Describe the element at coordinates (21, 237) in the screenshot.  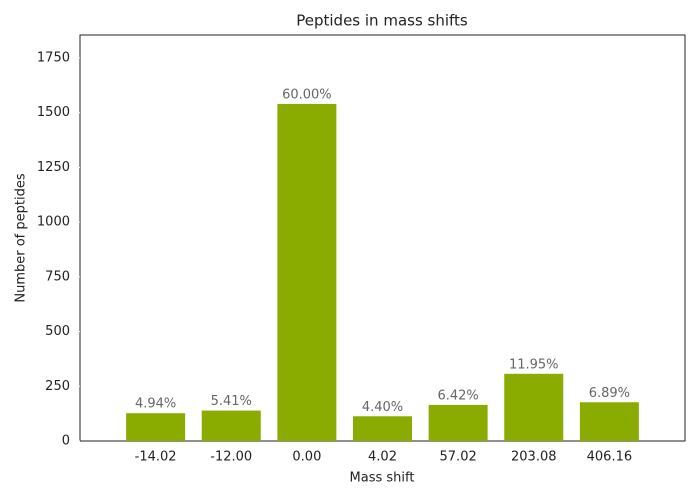
I see `y-axis-label: Number of peptides` at that location.